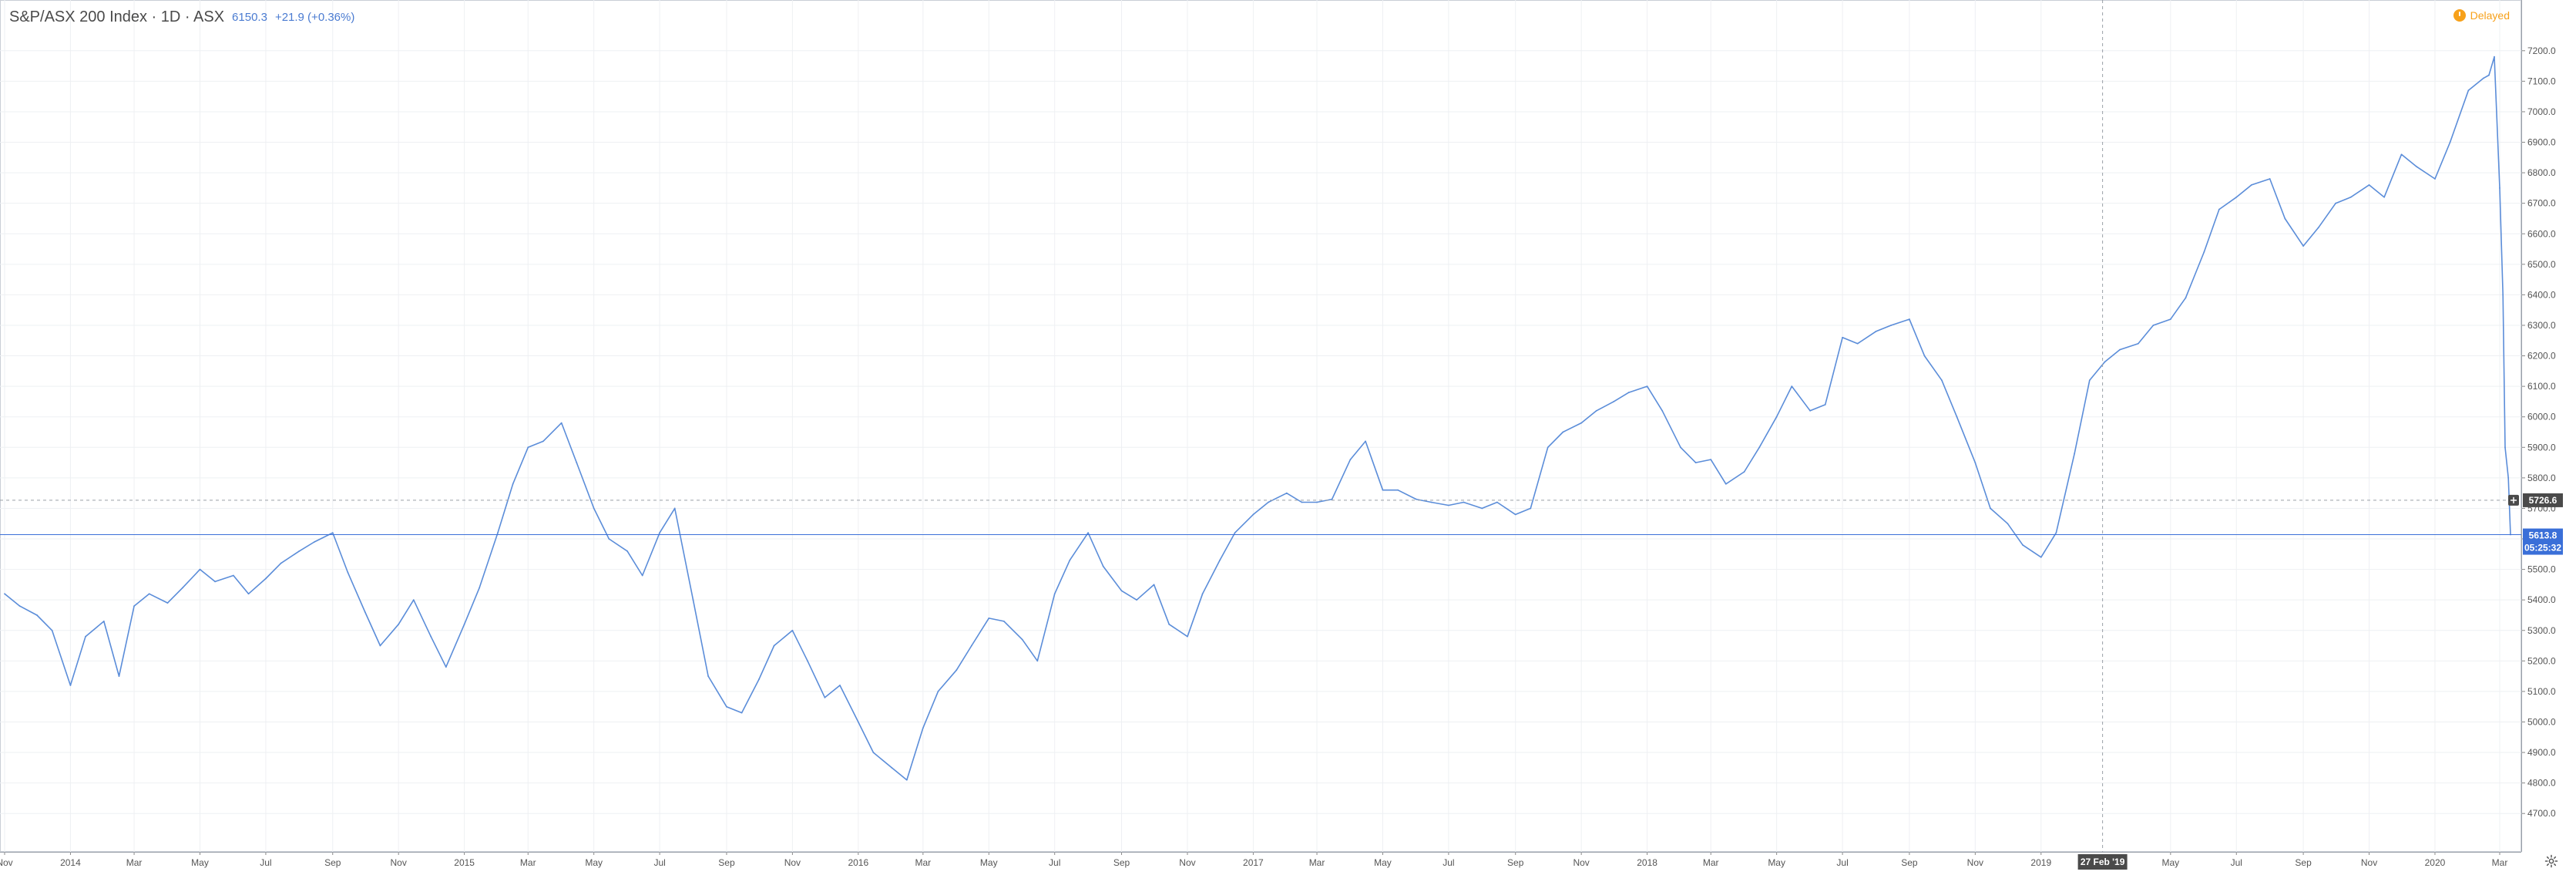 The height and width of the screenshot is (875, 2576). I want to click on crosshair-price-label: 5726.6, so click(2543, 500).